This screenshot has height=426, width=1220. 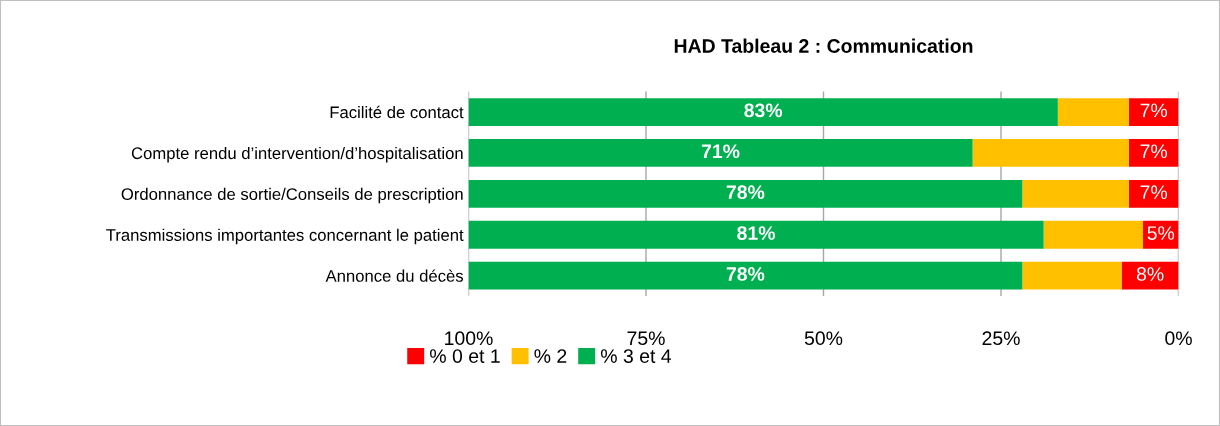 I want to click on x-tick-label: 100%, so click(x=469, y=338).